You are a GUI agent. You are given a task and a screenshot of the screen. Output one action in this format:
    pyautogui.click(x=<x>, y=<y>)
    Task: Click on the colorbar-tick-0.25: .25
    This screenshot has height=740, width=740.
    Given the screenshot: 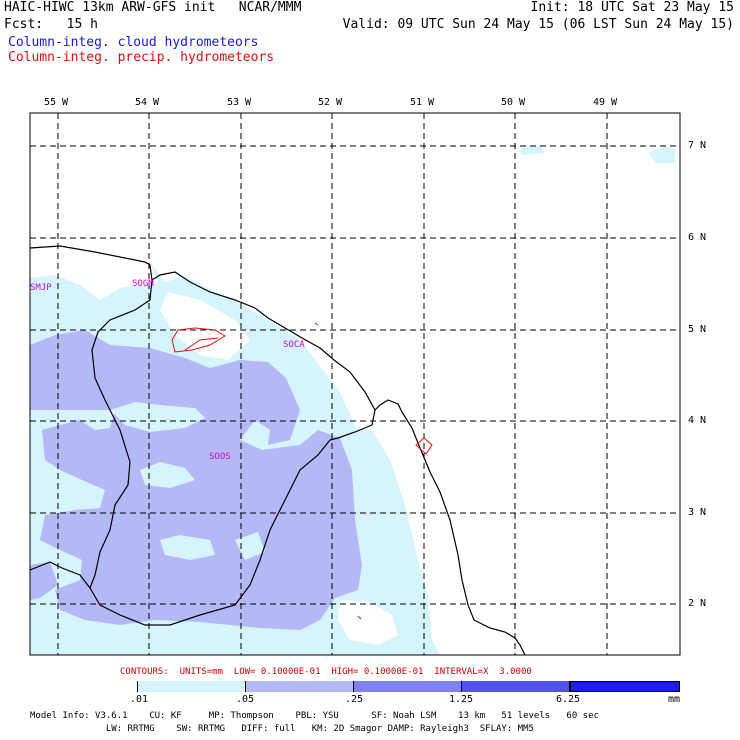 What is the action you would take?
    pyautogui.click(x=354, y=699)
    